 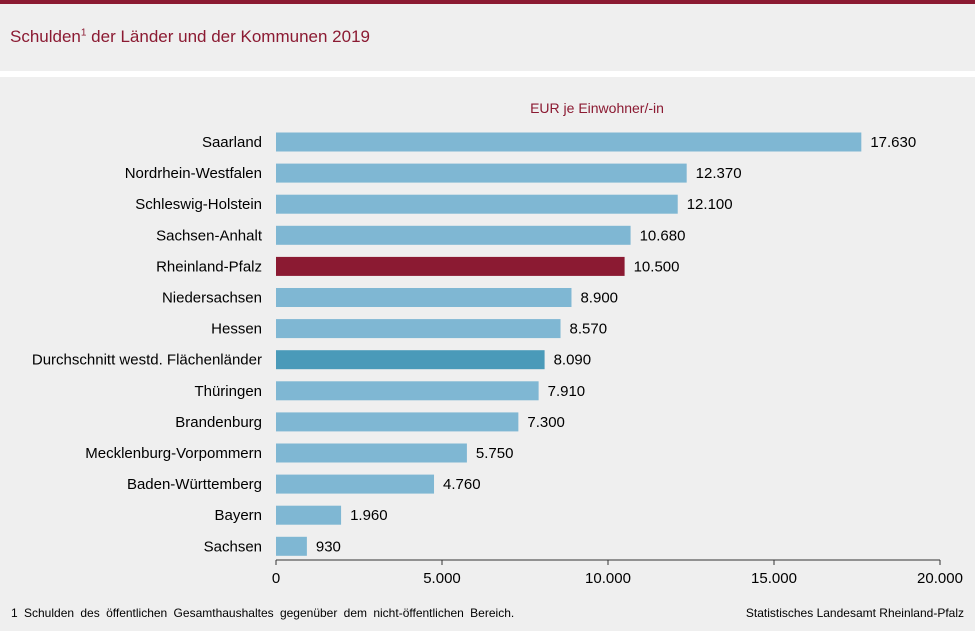 What do you see at coordinates (608, 578) in the screenshot?
I see `x-tick-label: 10.000` at bounding box center [608, 578].